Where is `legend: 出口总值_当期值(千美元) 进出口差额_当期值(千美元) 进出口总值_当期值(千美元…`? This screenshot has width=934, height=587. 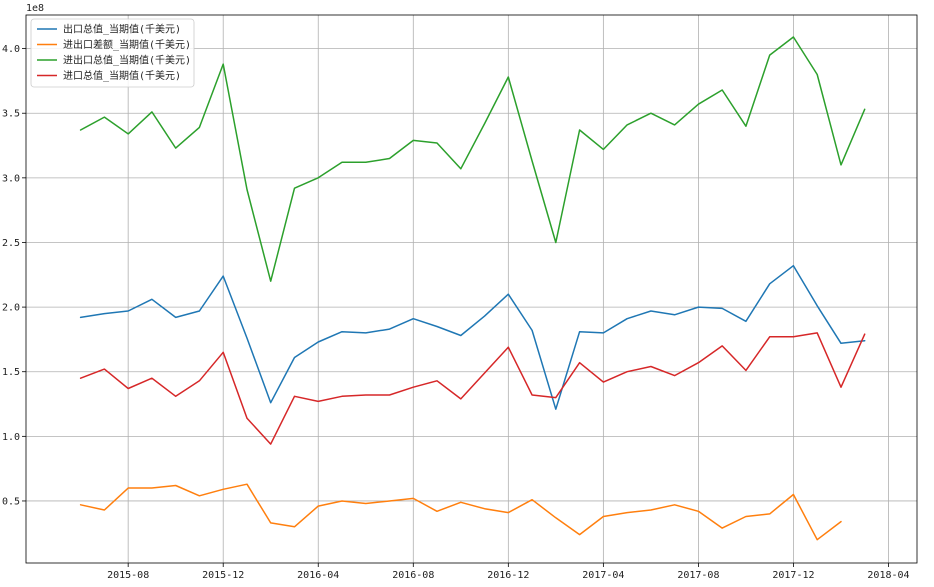
legend: 出口总值_当期值(千美元) 进出口差额_当期值(千美元) 进出口总值_当期值(千美元… is located at coordinates (112, 53).